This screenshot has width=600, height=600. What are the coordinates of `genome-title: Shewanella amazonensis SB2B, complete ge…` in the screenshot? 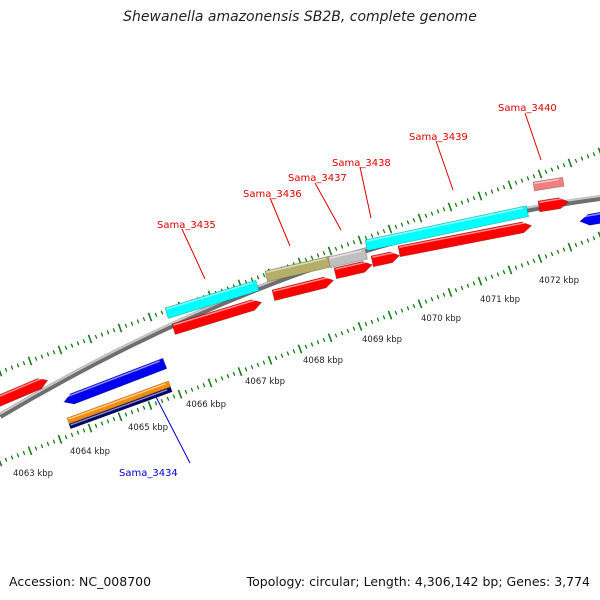 It's located at (300, 17).